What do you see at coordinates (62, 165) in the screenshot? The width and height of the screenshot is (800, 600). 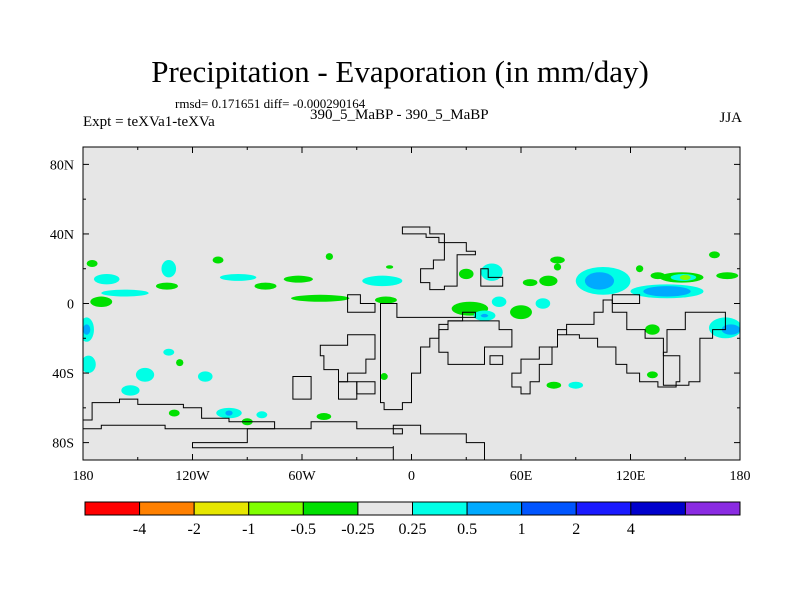 I see `y-tick-label: 80N` at bounding box center [62, 165].